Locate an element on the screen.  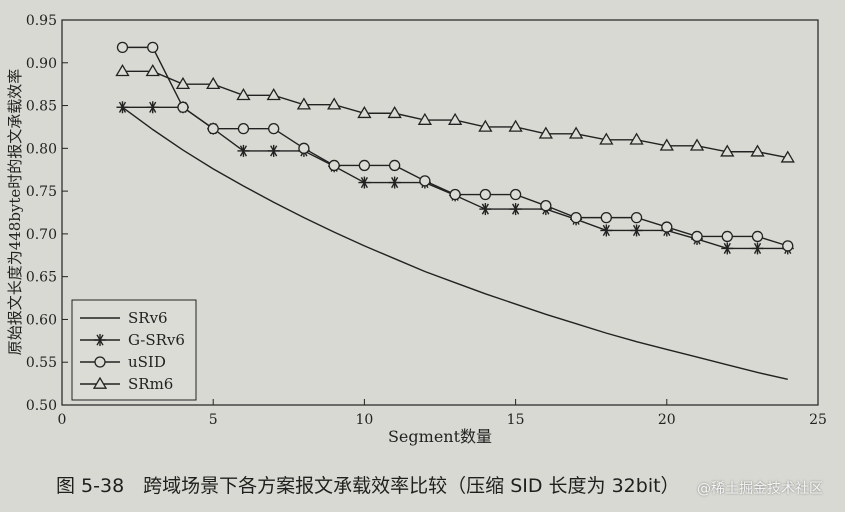
y-tick-label: 0.90 is located at coordinates (41, 64).